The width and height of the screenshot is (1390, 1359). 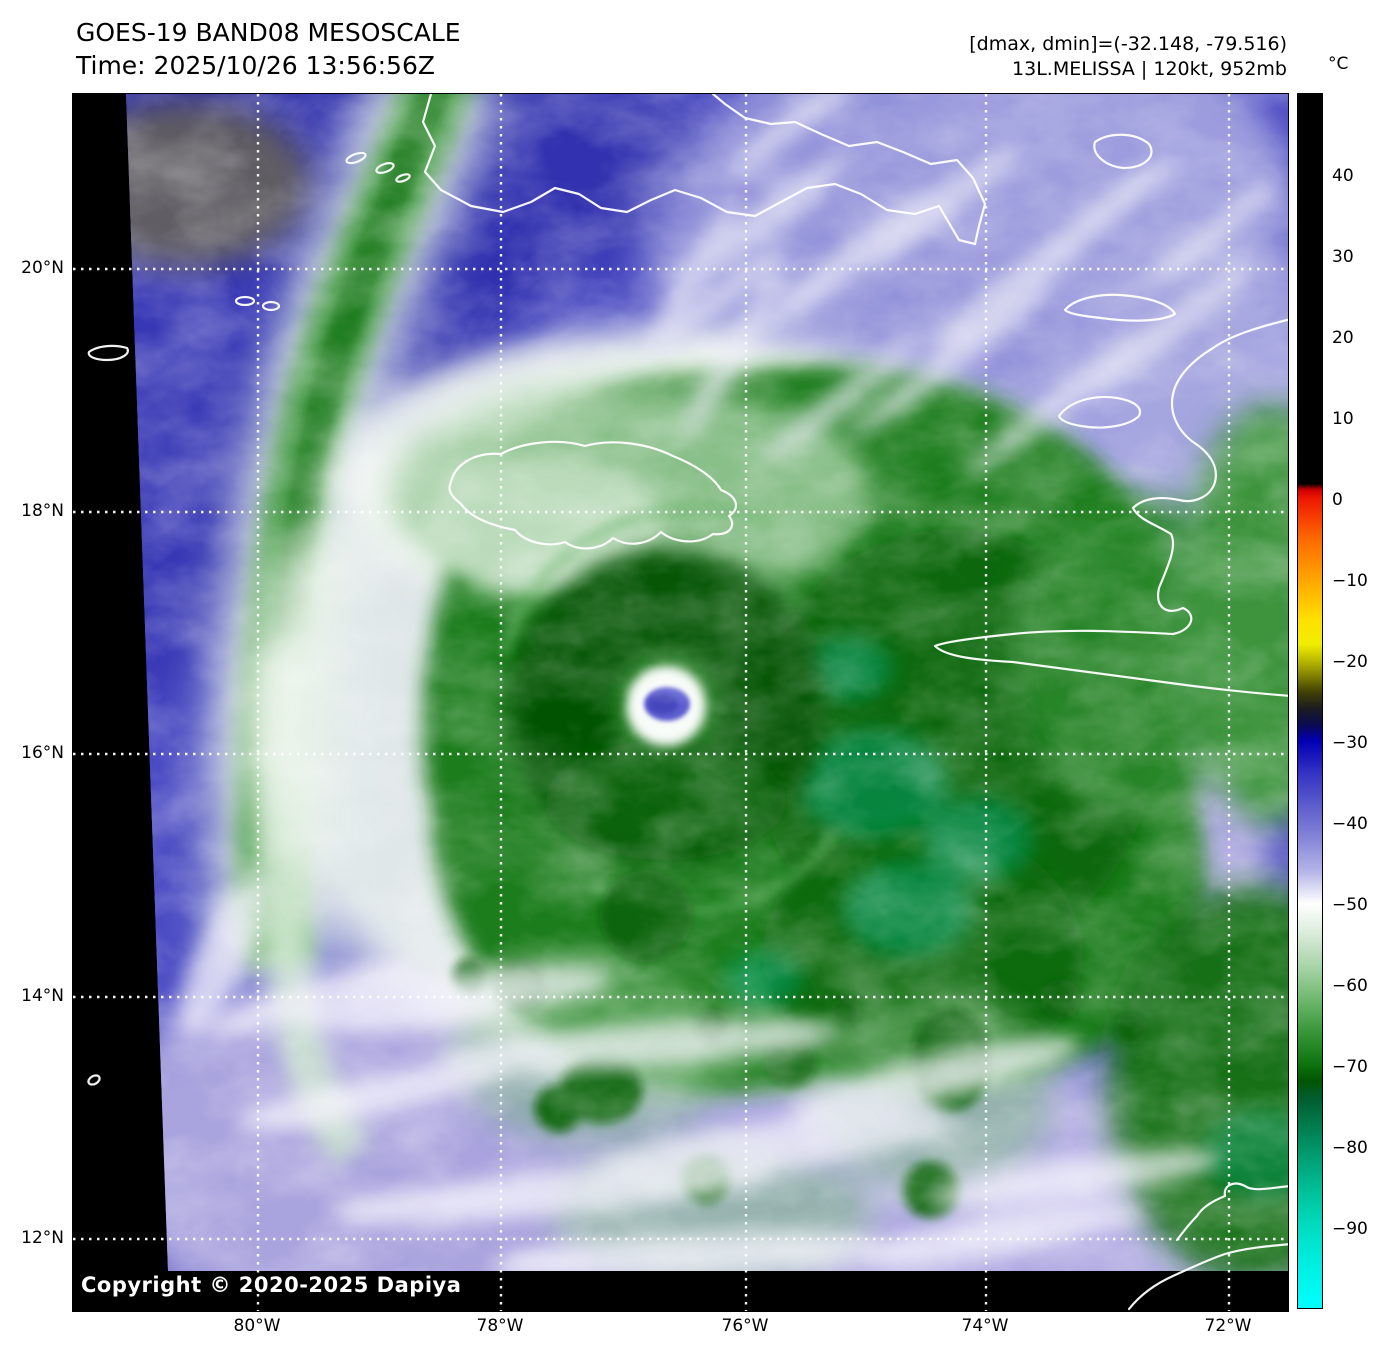 What do you see at coordinates (1350, 662) in the screenshot?
I see `cbar-tick-m20: −20` at bounding box center [1350, 662].